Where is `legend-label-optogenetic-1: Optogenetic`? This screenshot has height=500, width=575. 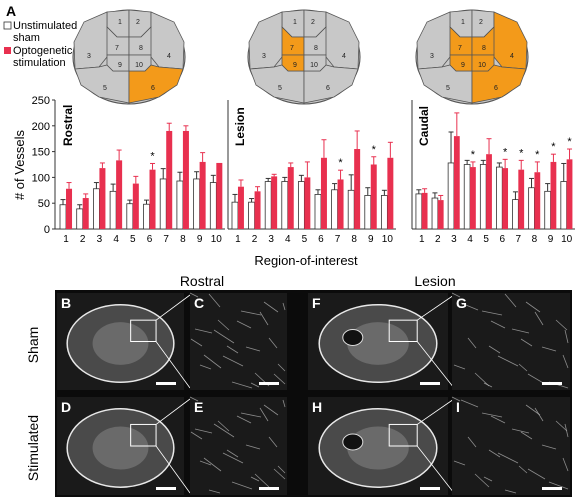
legend-label-optogenetic-1: Optogenetic is located at coordinates (43, 51).